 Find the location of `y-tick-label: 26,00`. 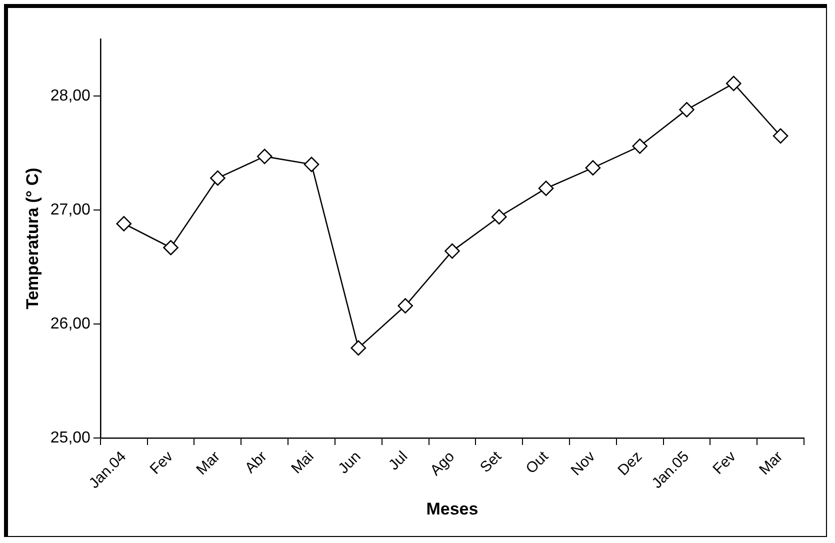

y-tick-label: 26,00 is located at coordinates (70, 323).